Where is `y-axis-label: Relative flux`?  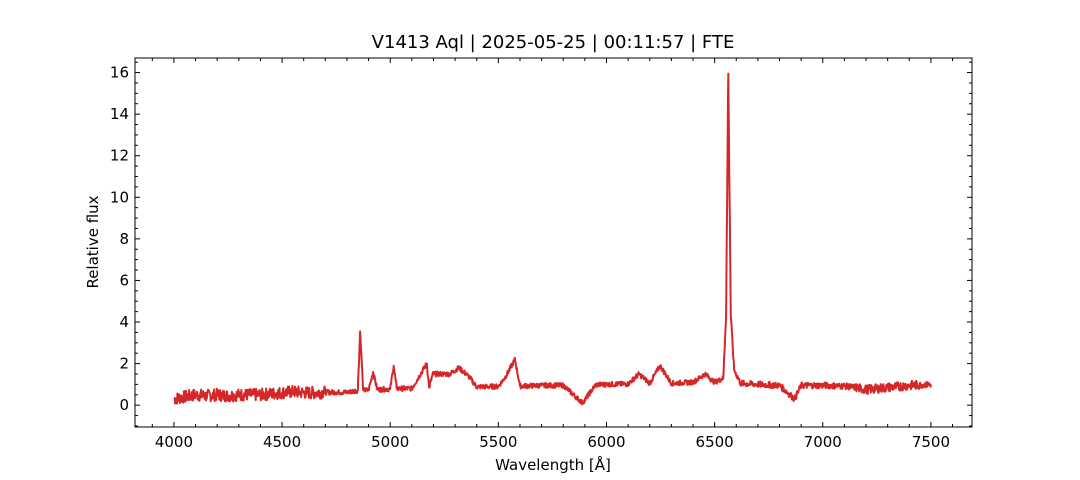 y-axis-label: Relative flux is located at coordinates (93, 241).